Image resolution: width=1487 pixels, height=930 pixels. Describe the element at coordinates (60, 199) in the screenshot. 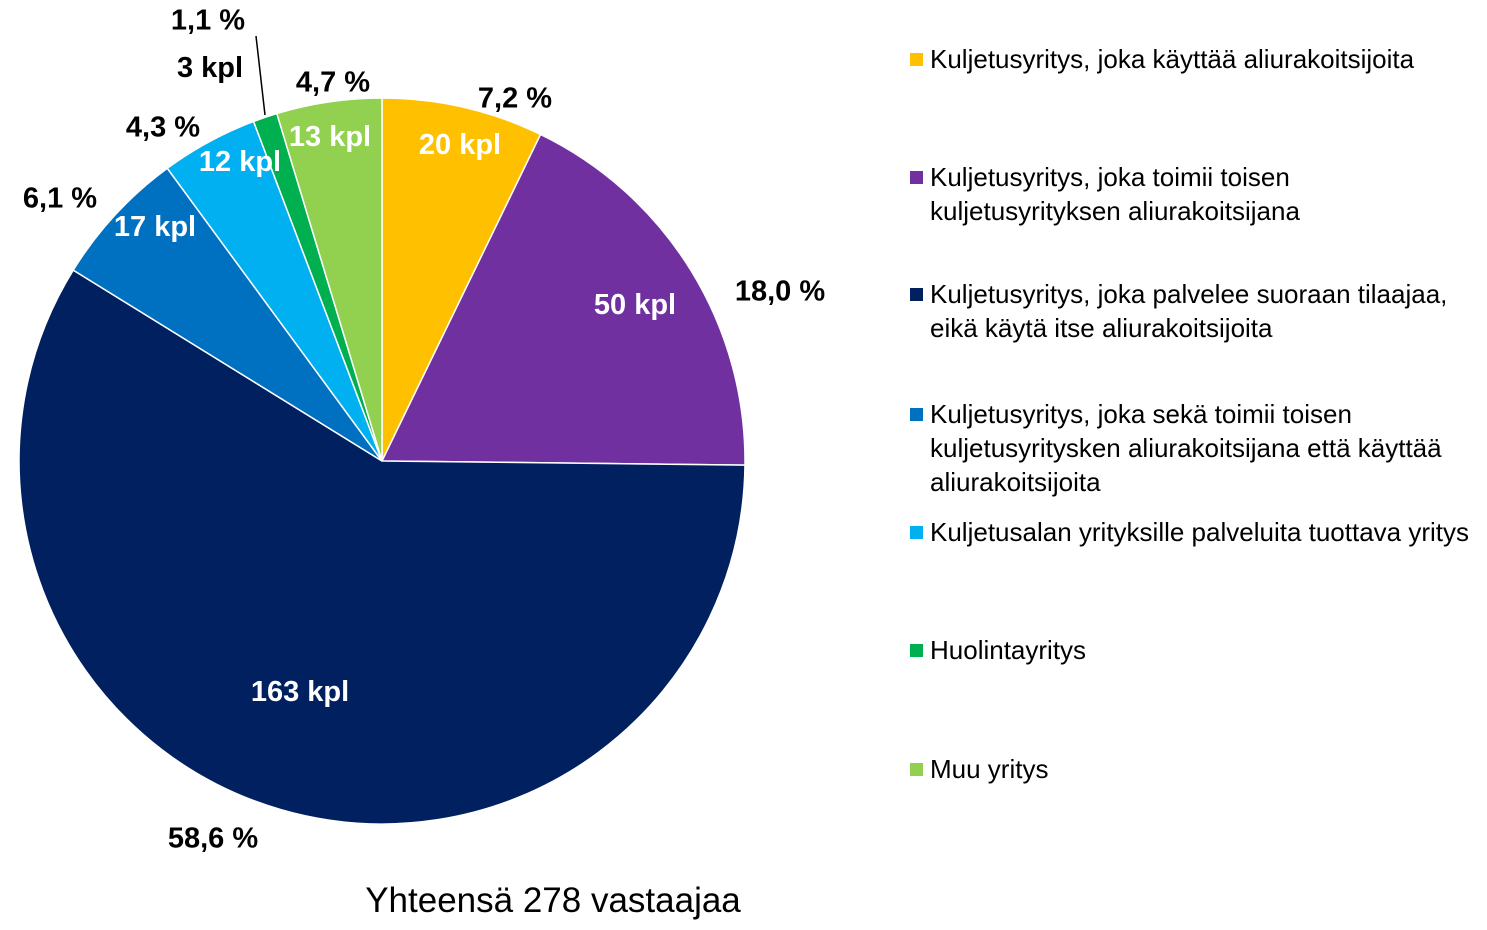

I see `percent-label: 6,1 %` at that location.